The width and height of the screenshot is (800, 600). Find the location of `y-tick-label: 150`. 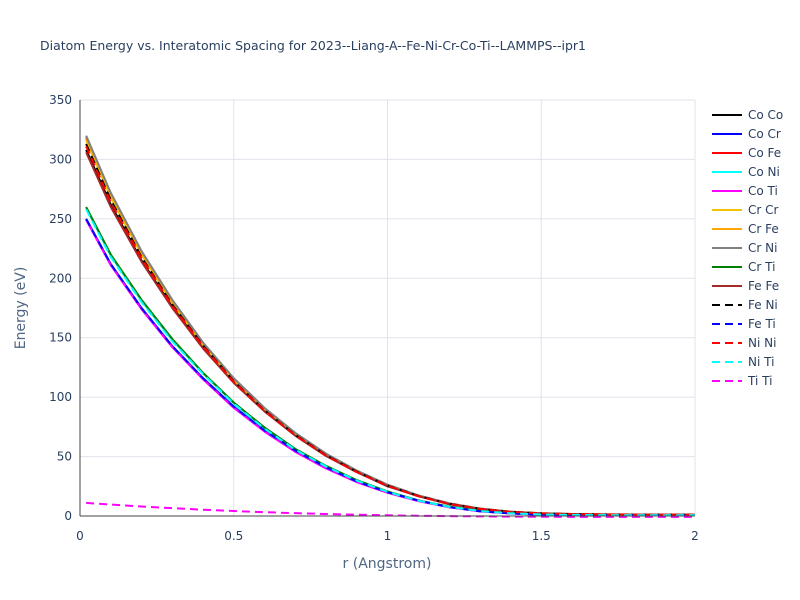

y-tick-label: 150 is located at coordinates (60, 338).